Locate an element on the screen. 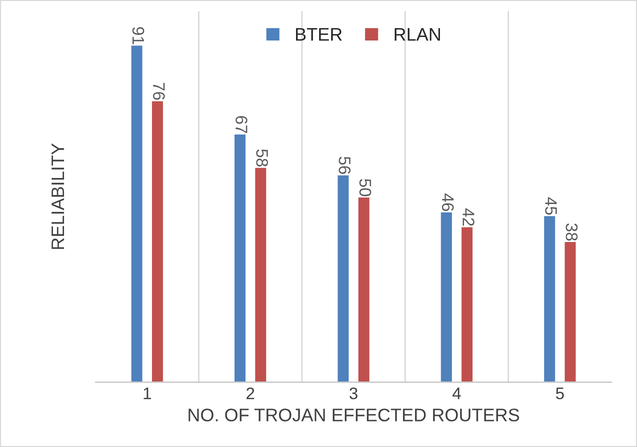 The image size is (637, 447). data-label: 46 is located at coordinates (448, 202).